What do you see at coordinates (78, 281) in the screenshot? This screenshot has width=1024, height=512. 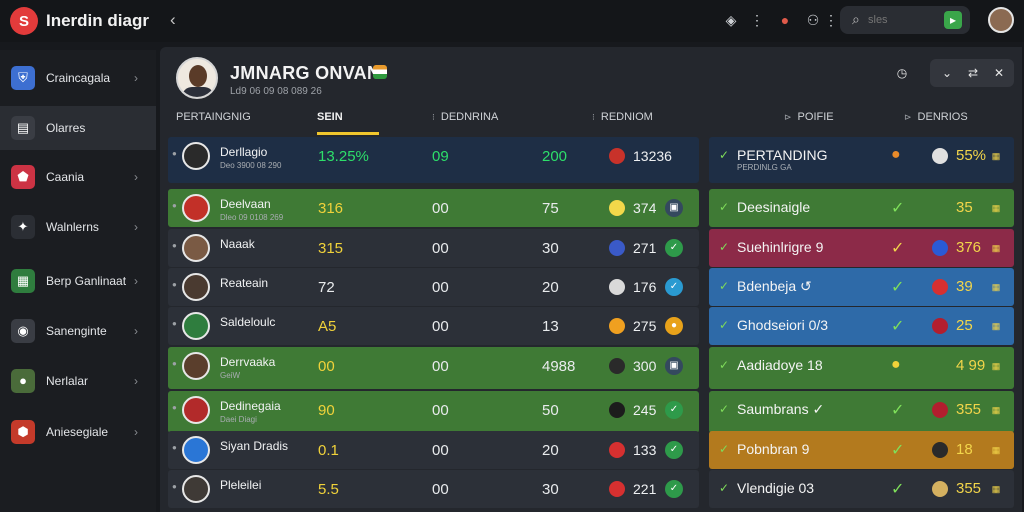 I see `sidebar-item-5: ▦ Berp Ganlinaat ›` at bounding box center [78, 281].